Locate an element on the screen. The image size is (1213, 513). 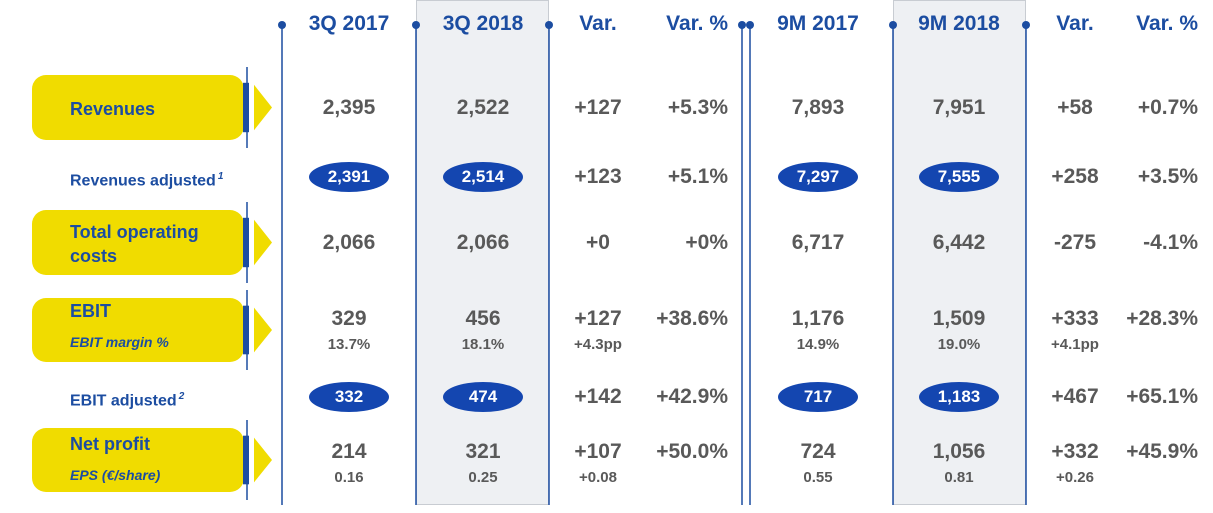
cell-value: 724 is located at coordinates (818, 451).